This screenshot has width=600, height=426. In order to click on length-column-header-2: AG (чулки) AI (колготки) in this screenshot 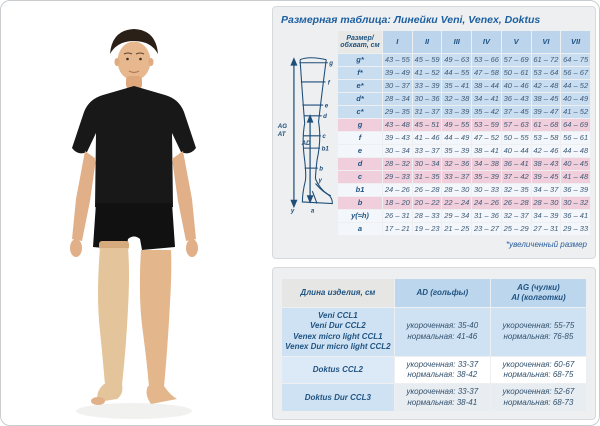, I will do `click(538, 293)`.